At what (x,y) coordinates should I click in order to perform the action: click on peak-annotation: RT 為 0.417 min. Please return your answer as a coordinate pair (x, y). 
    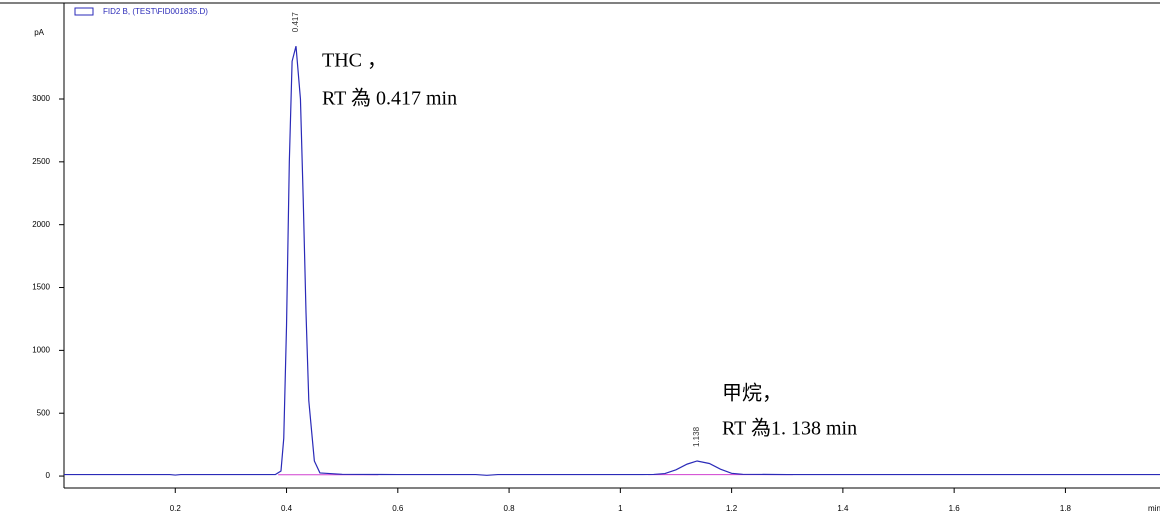
    Looking at the image, I should click on (389, 98).